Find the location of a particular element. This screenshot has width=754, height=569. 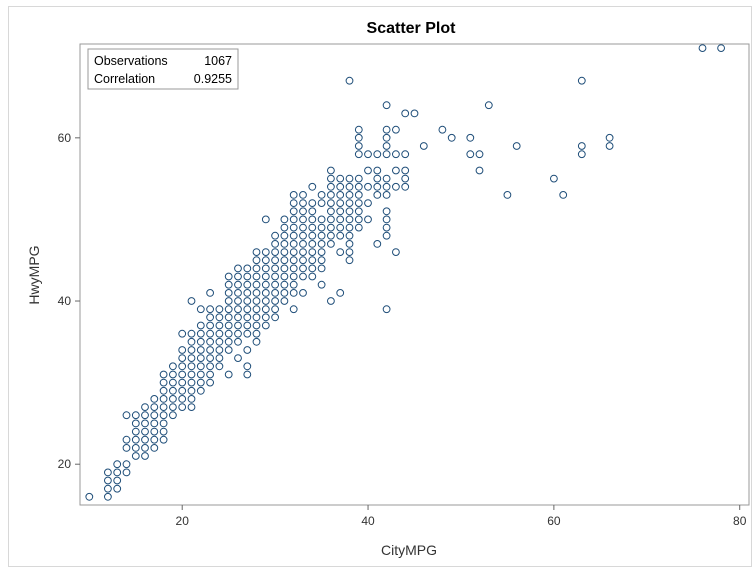

stats-inset-box is located at coordinates (163, 69).